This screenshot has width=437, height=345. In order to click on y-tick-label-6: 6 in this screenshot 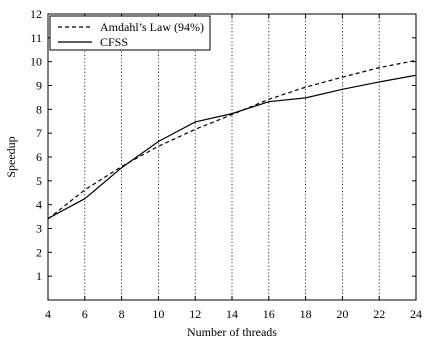, I will do `click(39, 157)`.